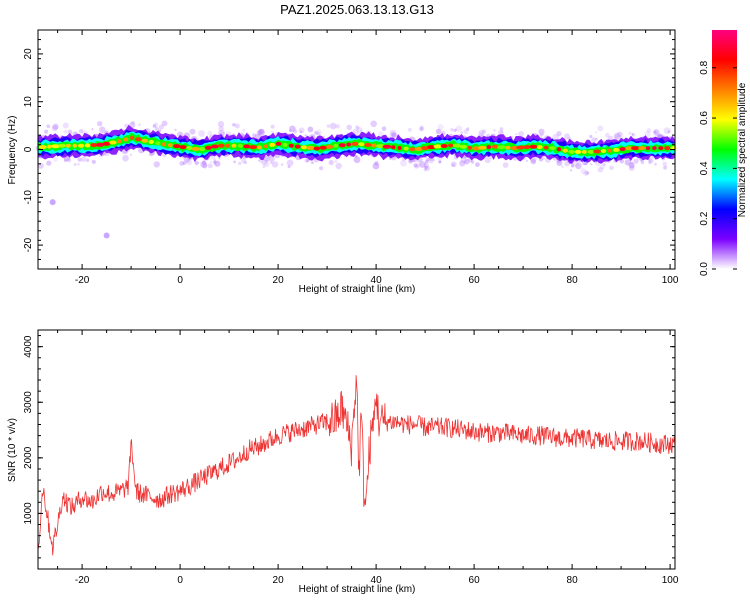  I want to click on colorbar-tick-label: 0.8, so click(704, 67).